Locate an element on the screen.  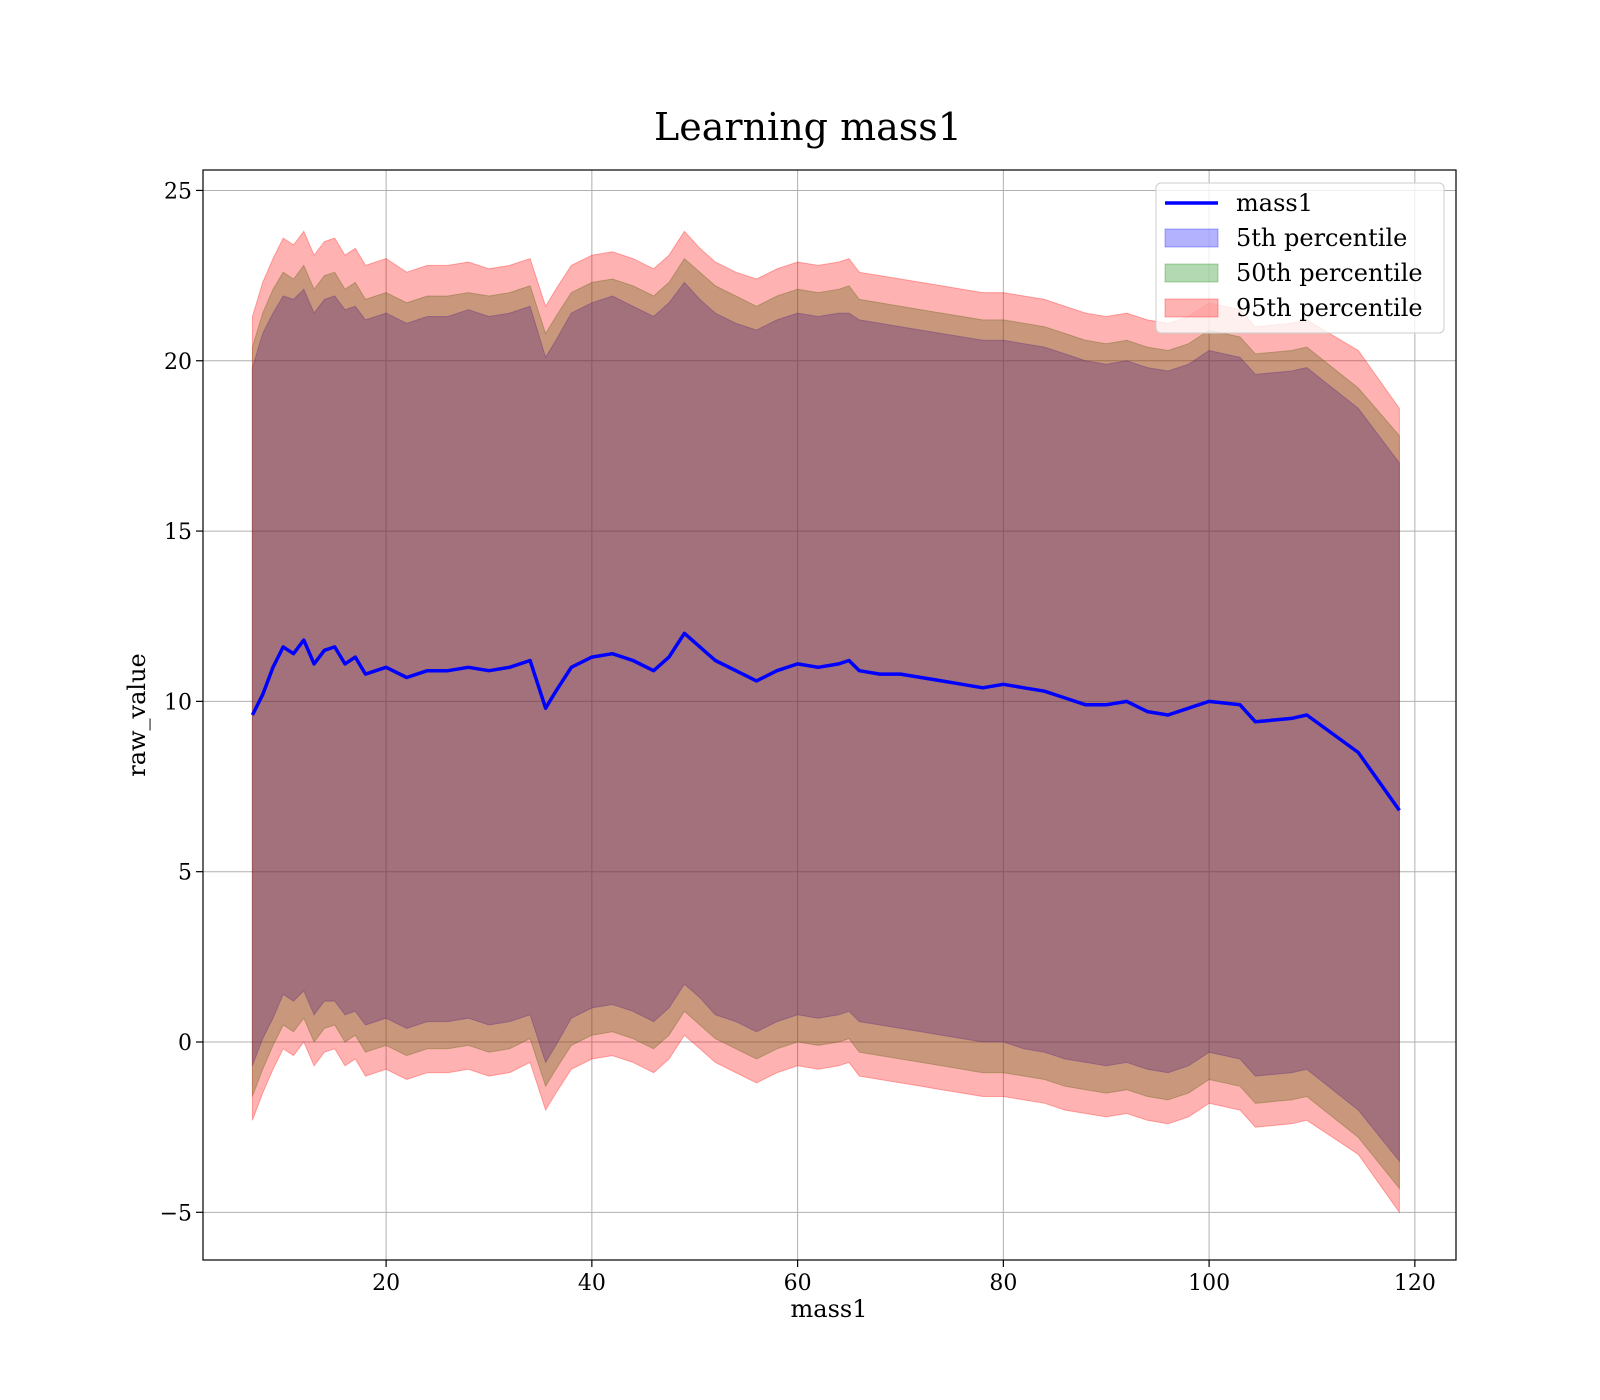
legend-swatch-95th is located at coordinates (1191, 308).